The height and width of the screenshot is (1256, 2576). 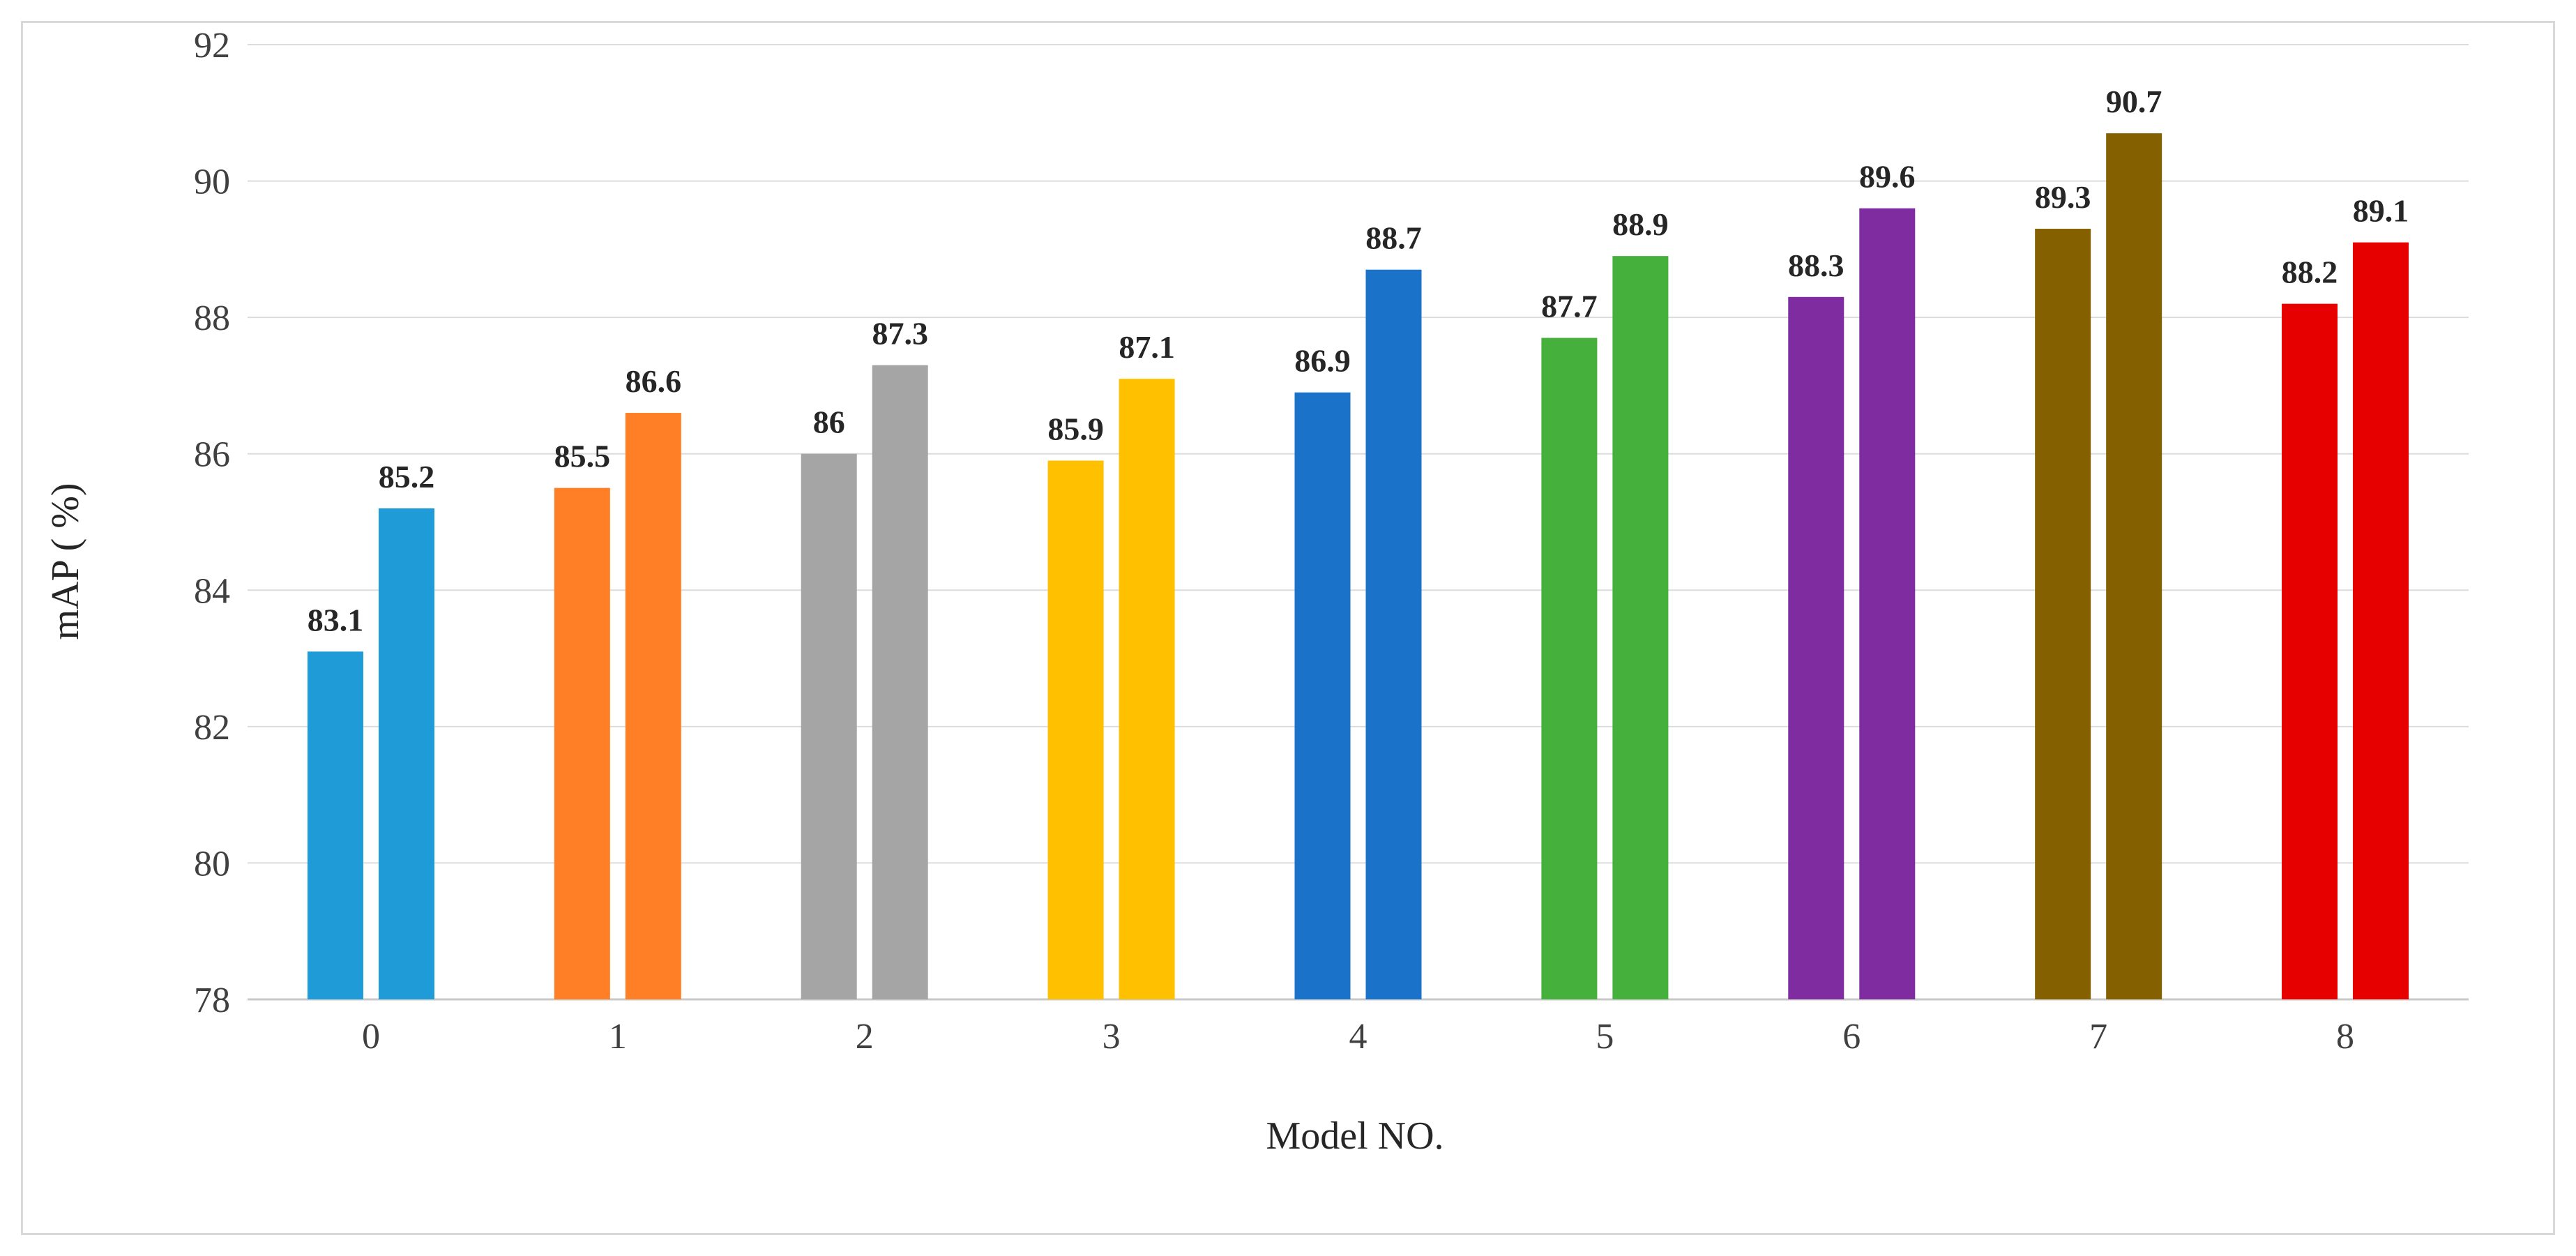 I want to click on x-tick-label: 7, so click(x=2098, y=1037).